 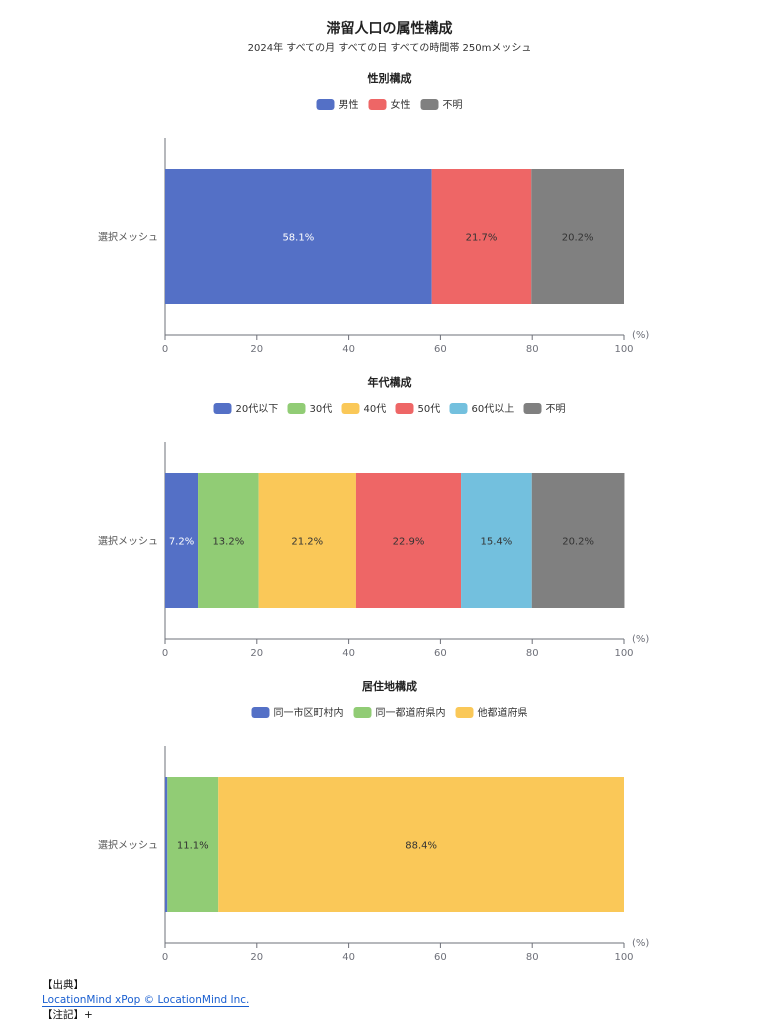 I want to click on data-label: 21.2%, so click(x=307, y=542).